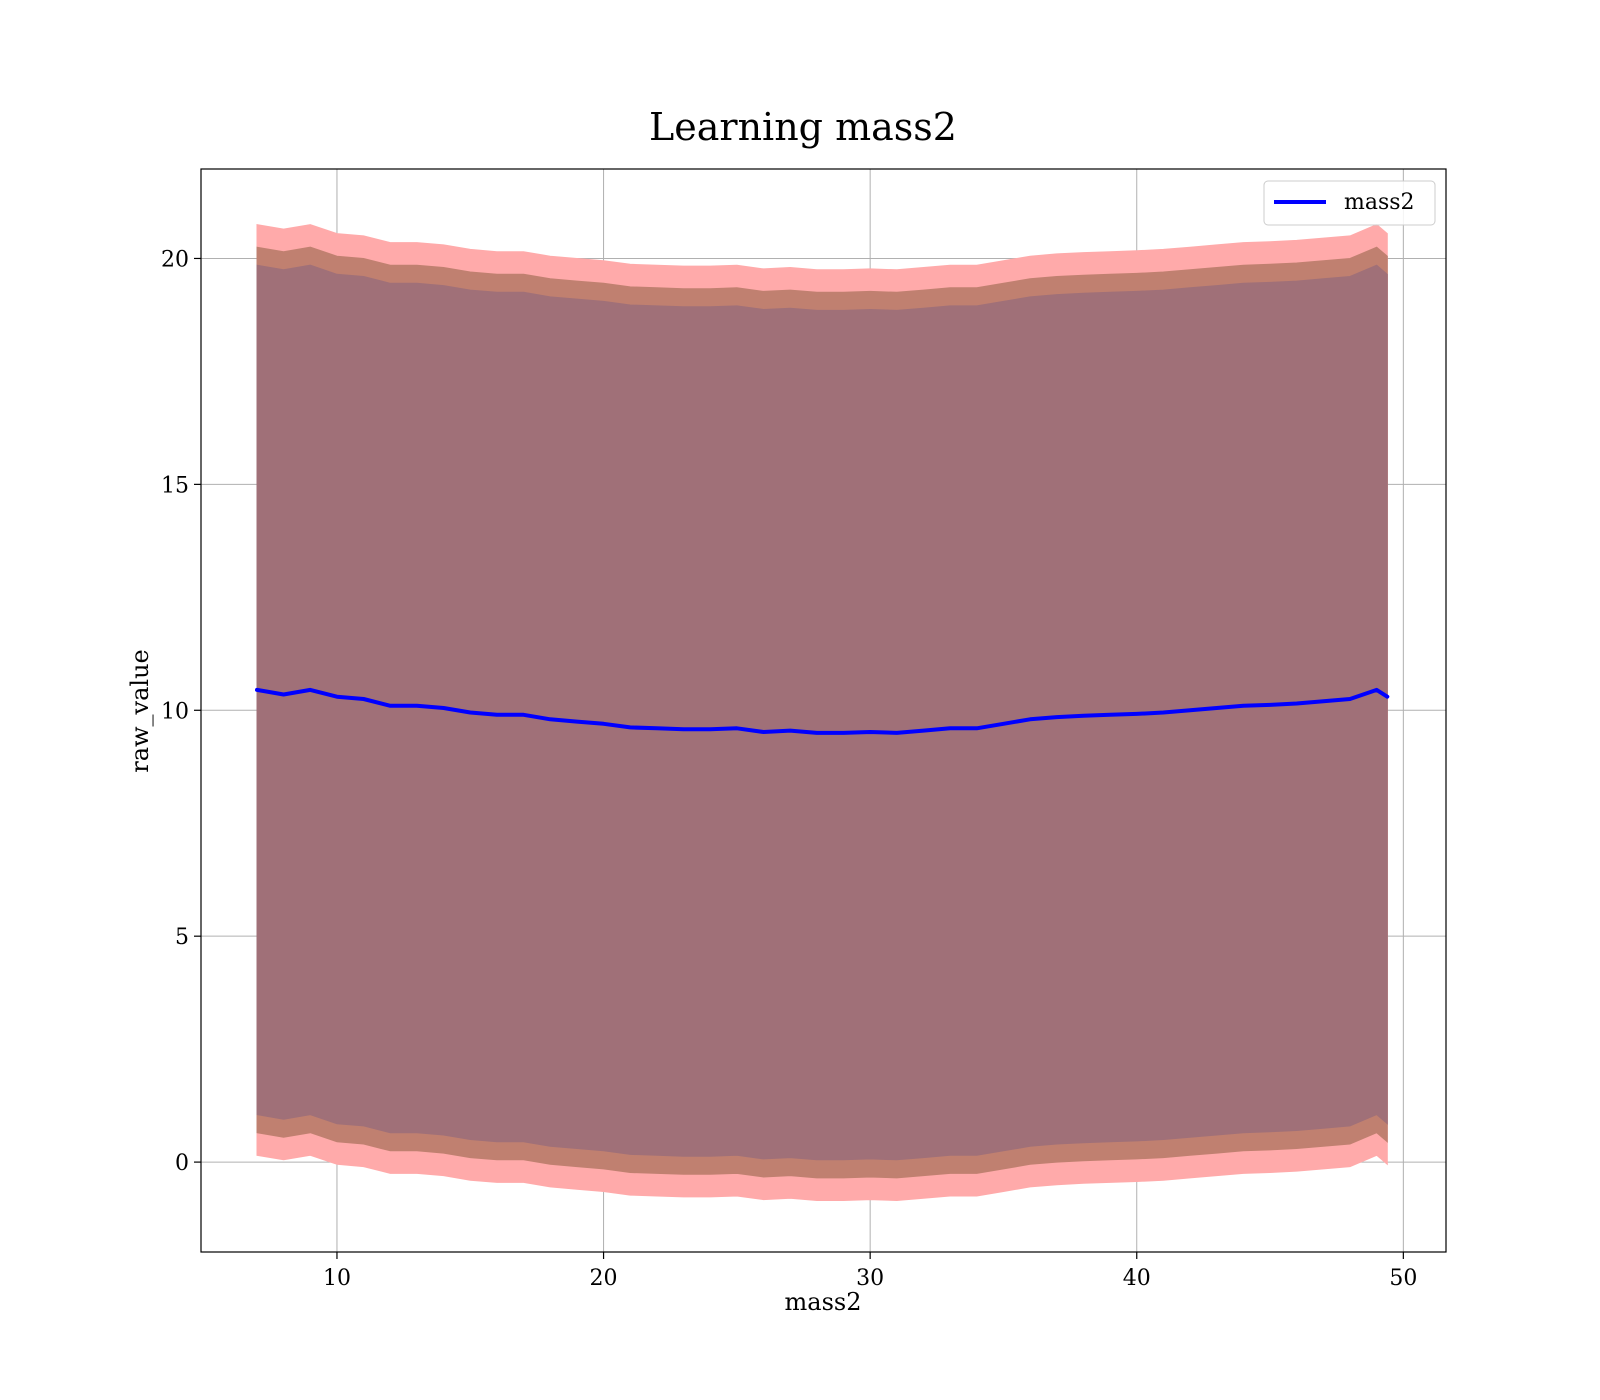 Image resolution: width=1600 pixels, height=1400 pixels. I want to click on x-tick-label-1: 20, so click(604, 1278).